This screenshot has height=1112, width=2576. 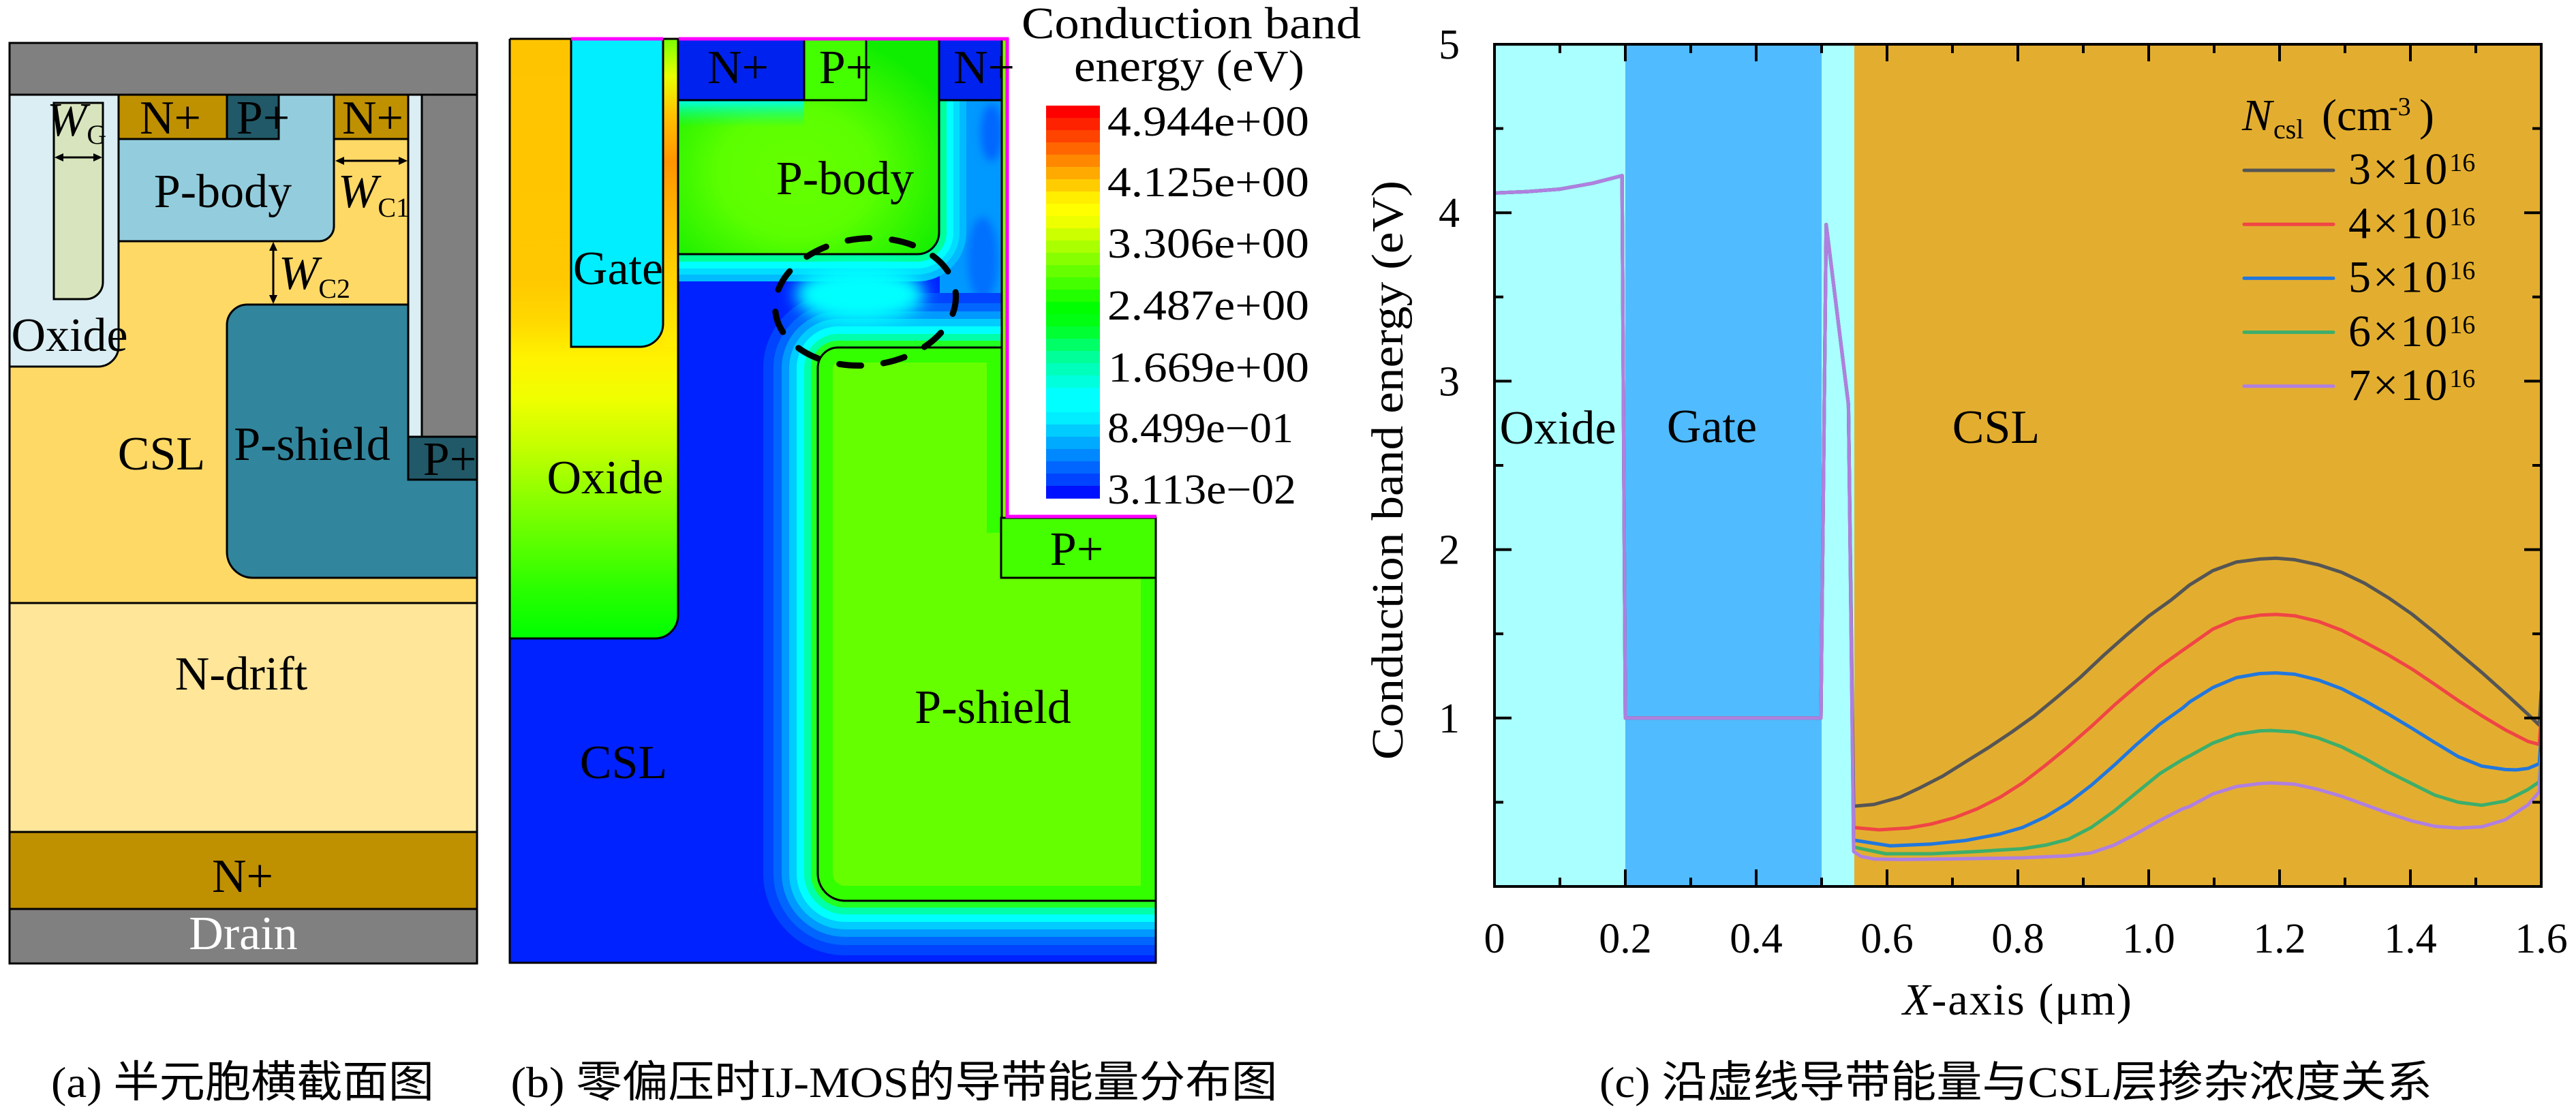 What do you see at coordinates (78, 201) in the screenshot?
I see `gate-electrode` at bounding box center [78, 201].